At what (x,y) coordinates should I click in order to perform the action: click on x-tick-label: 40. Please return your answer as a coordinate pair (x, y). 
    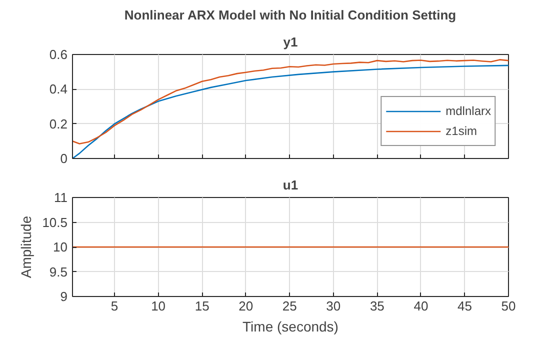
    Looking at the image, I should click on (421, 306).